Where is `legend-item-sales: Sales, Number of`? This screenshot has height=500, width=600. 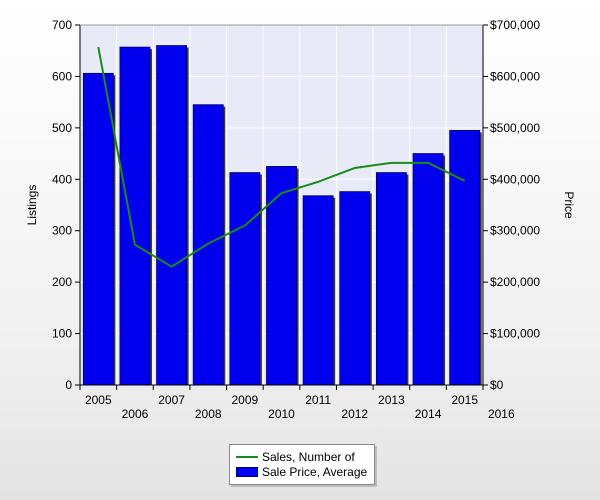 legend-item-sales: Sales, Number of is located at coordinates (305, 456).